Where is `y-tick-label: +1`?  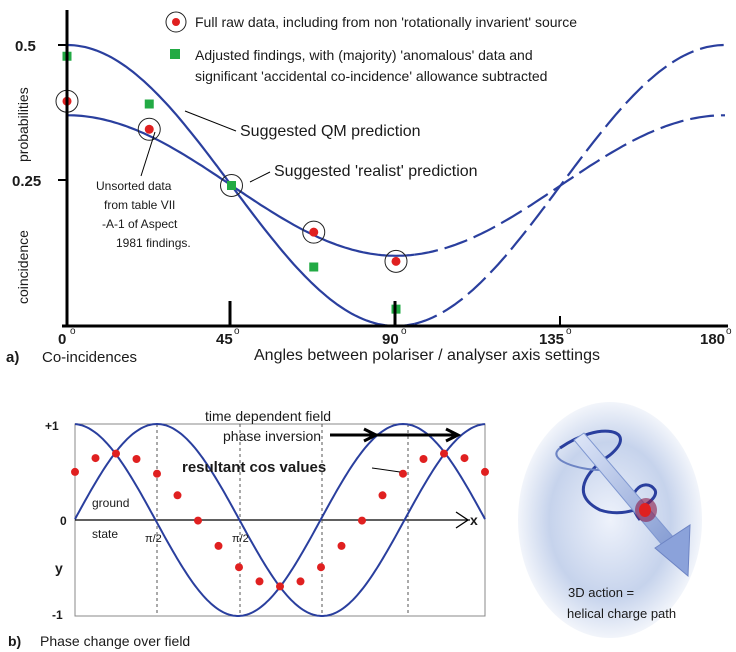
y-tick-label: +1 is located at coordinates (52, 426).